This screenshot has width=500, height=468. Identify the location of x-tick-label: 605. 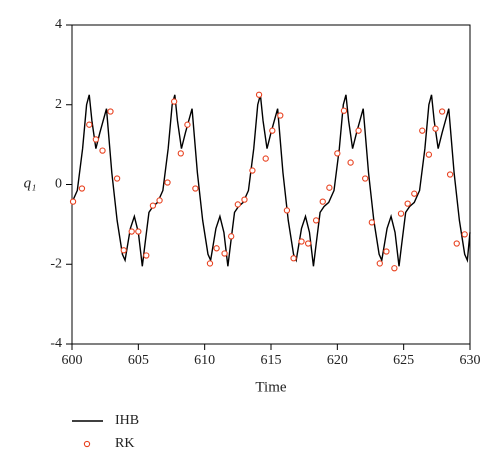
(138, 360).